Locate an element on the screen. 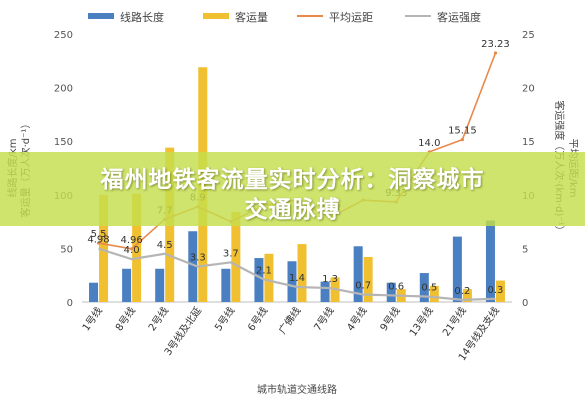 This screenshot has height=400, width=585. legend-label-intensity: 客运强度 is located at coordinates (459, 17).